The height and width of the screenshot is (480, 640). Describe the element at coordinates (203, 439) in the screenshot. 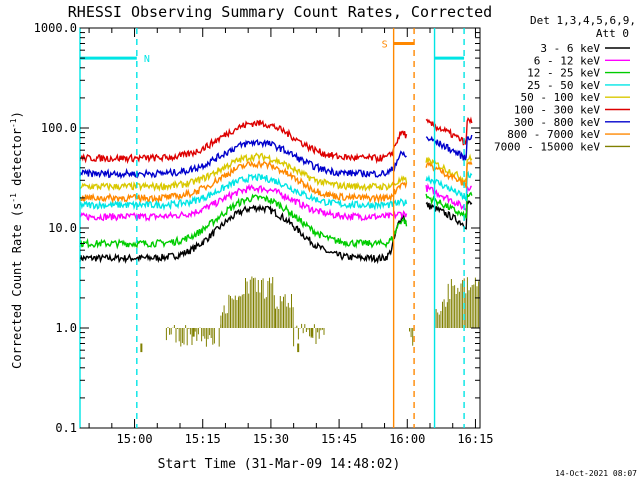

I see `x-tick-label-1: 15:15` at that location.